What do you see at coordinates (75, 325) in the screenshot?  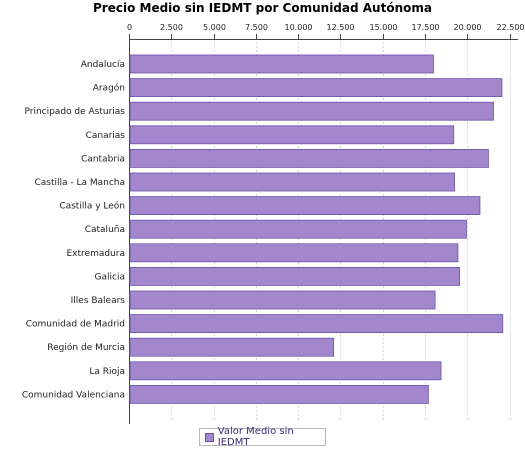 I see `category-label: Comunidad de Madrid` at bounding box center [75, 325].